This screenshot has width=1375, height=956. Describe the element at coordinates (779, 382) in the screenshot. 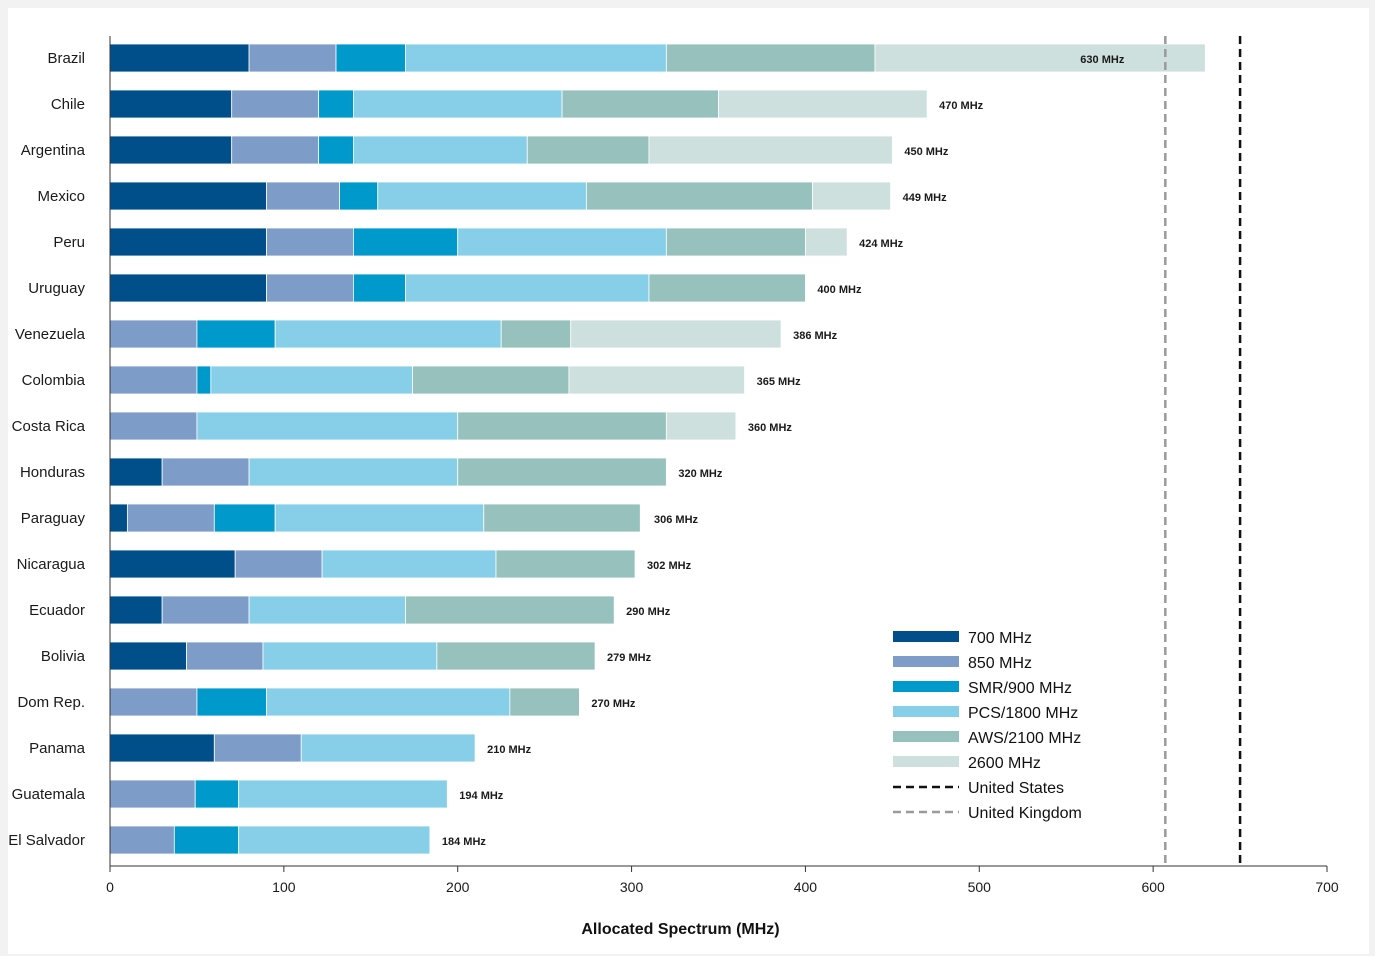

I see `total-value-label: 365 MHz` at that location.